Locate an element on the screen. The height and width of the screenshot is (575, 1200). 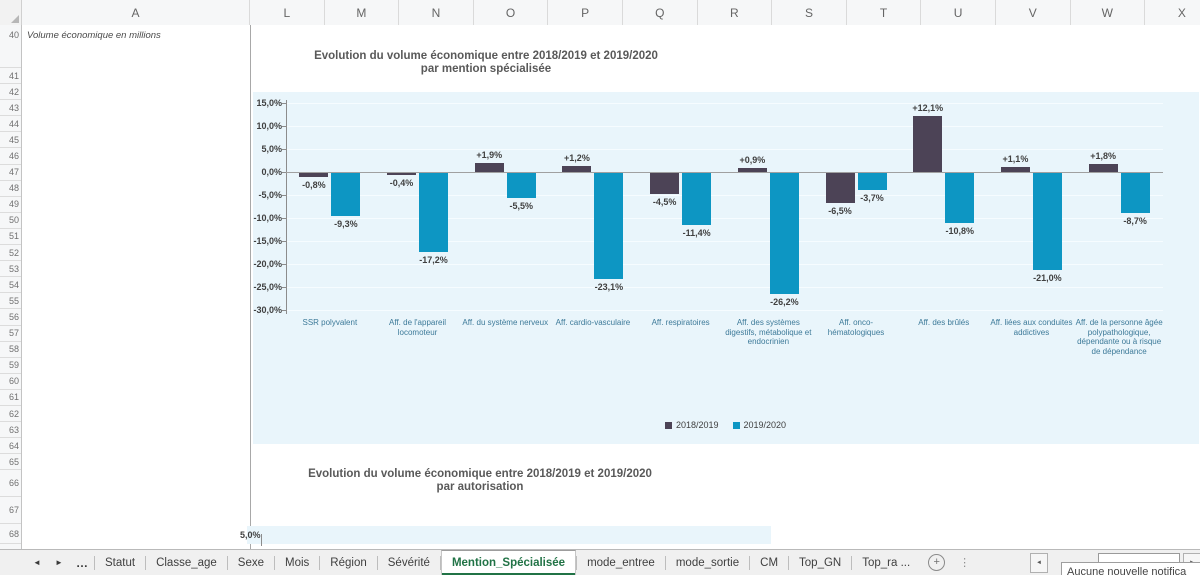
row-header-61: 61 is located at coordinates (10, 397).